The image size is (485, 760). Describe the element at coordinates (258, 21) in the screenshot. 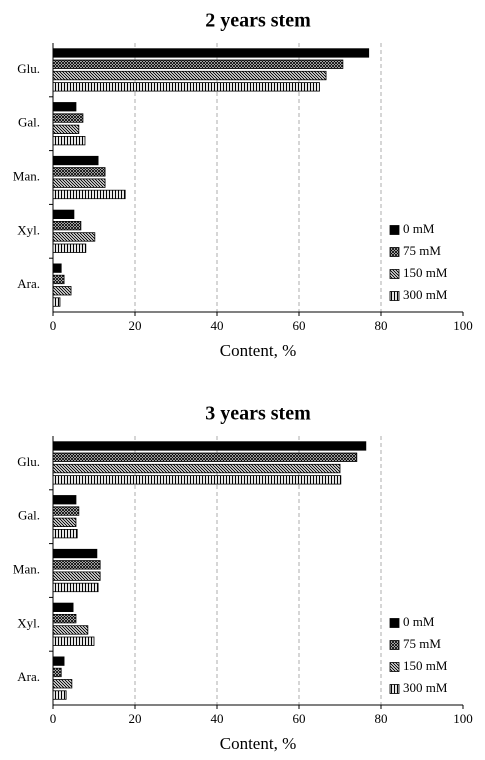

I see `chart-title: 2 years stem` at that location.